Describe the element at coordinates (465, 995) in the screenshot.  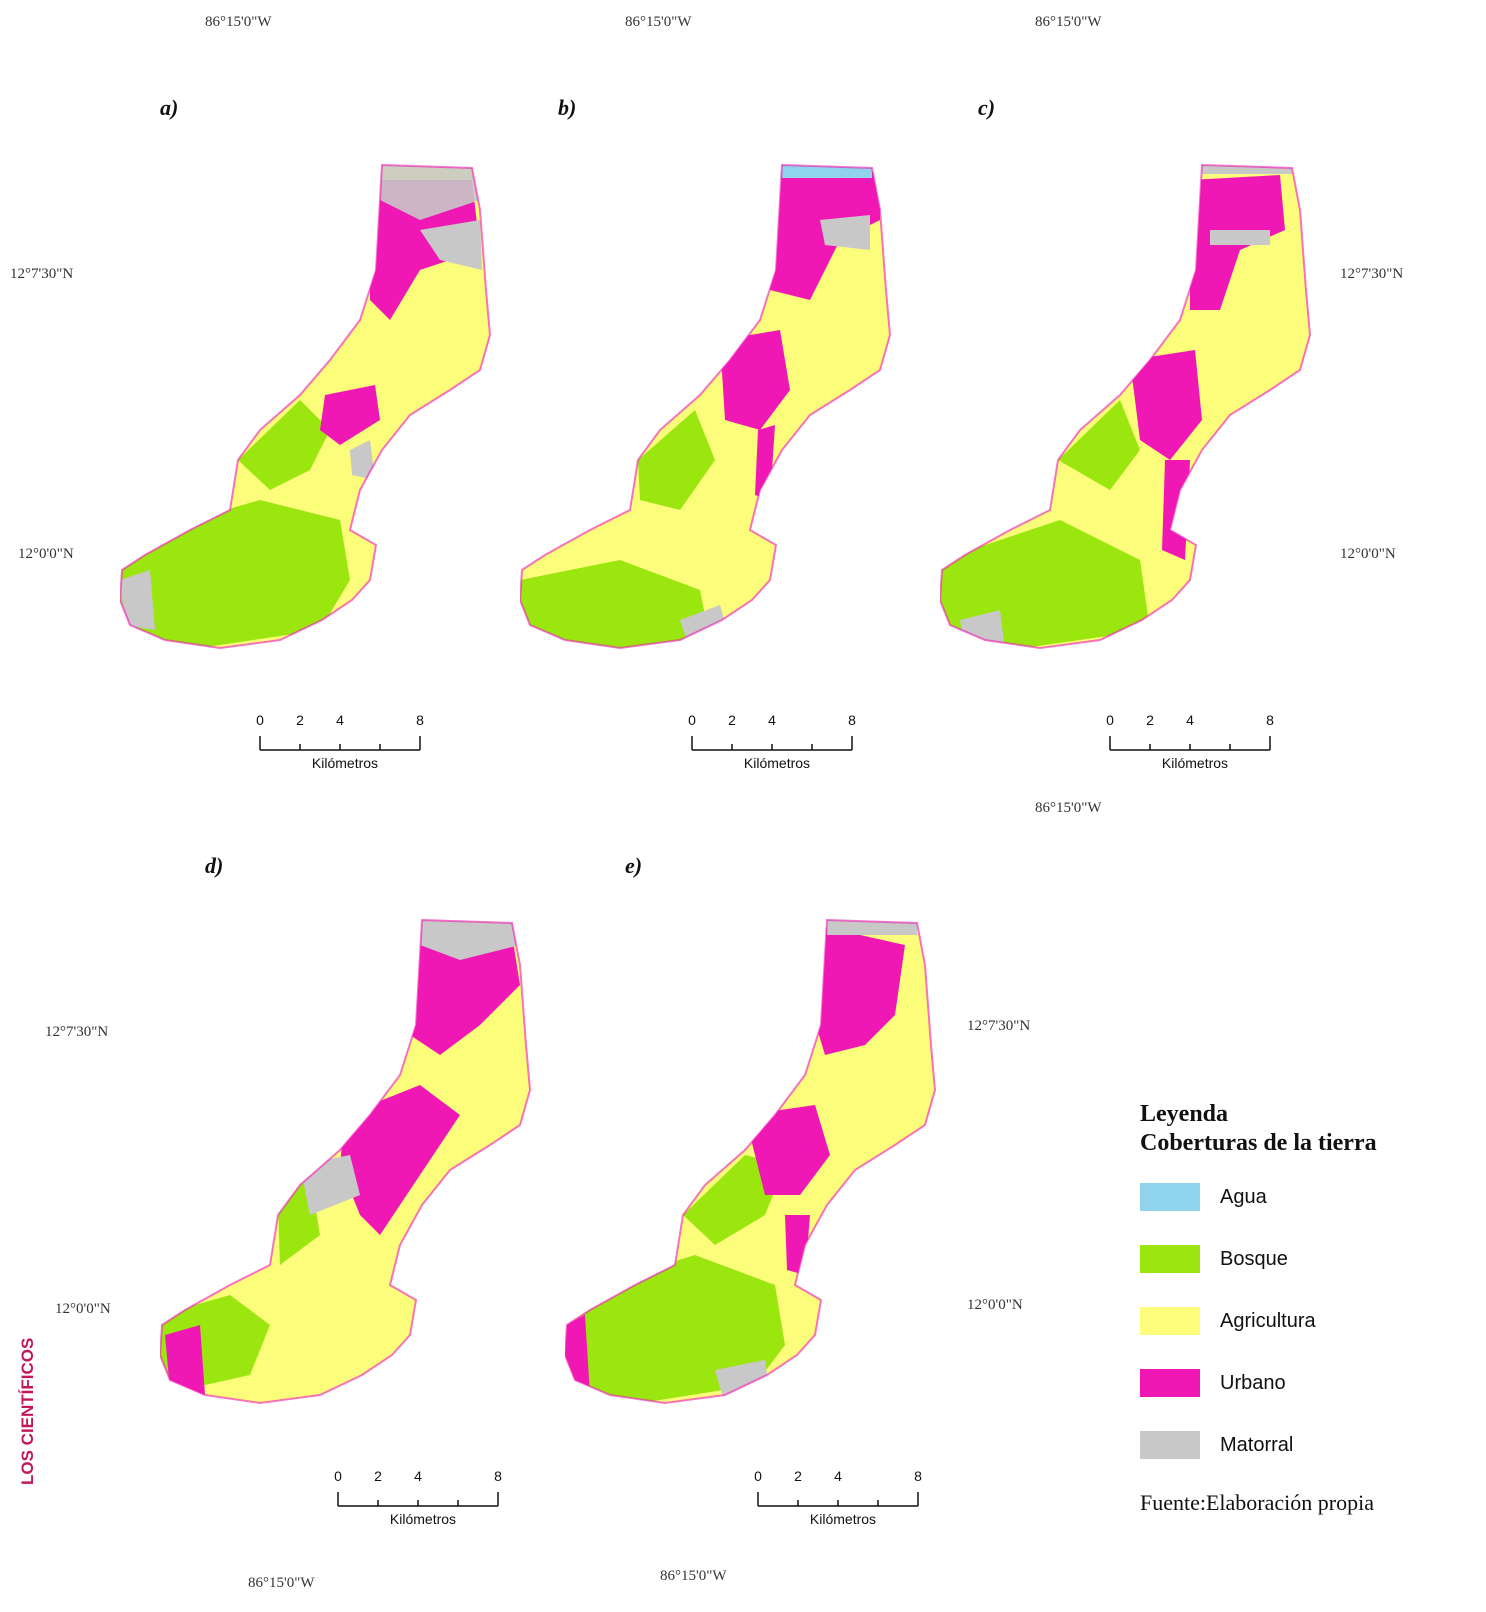
I see `map-d-urbano-north` at that location.